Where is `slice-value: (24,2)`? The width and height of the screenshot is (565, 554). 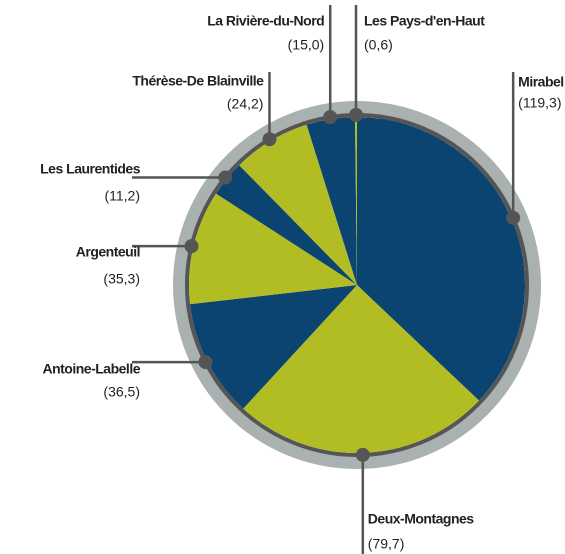
slice-value: (24,2) is located at coordinates (245, 104).